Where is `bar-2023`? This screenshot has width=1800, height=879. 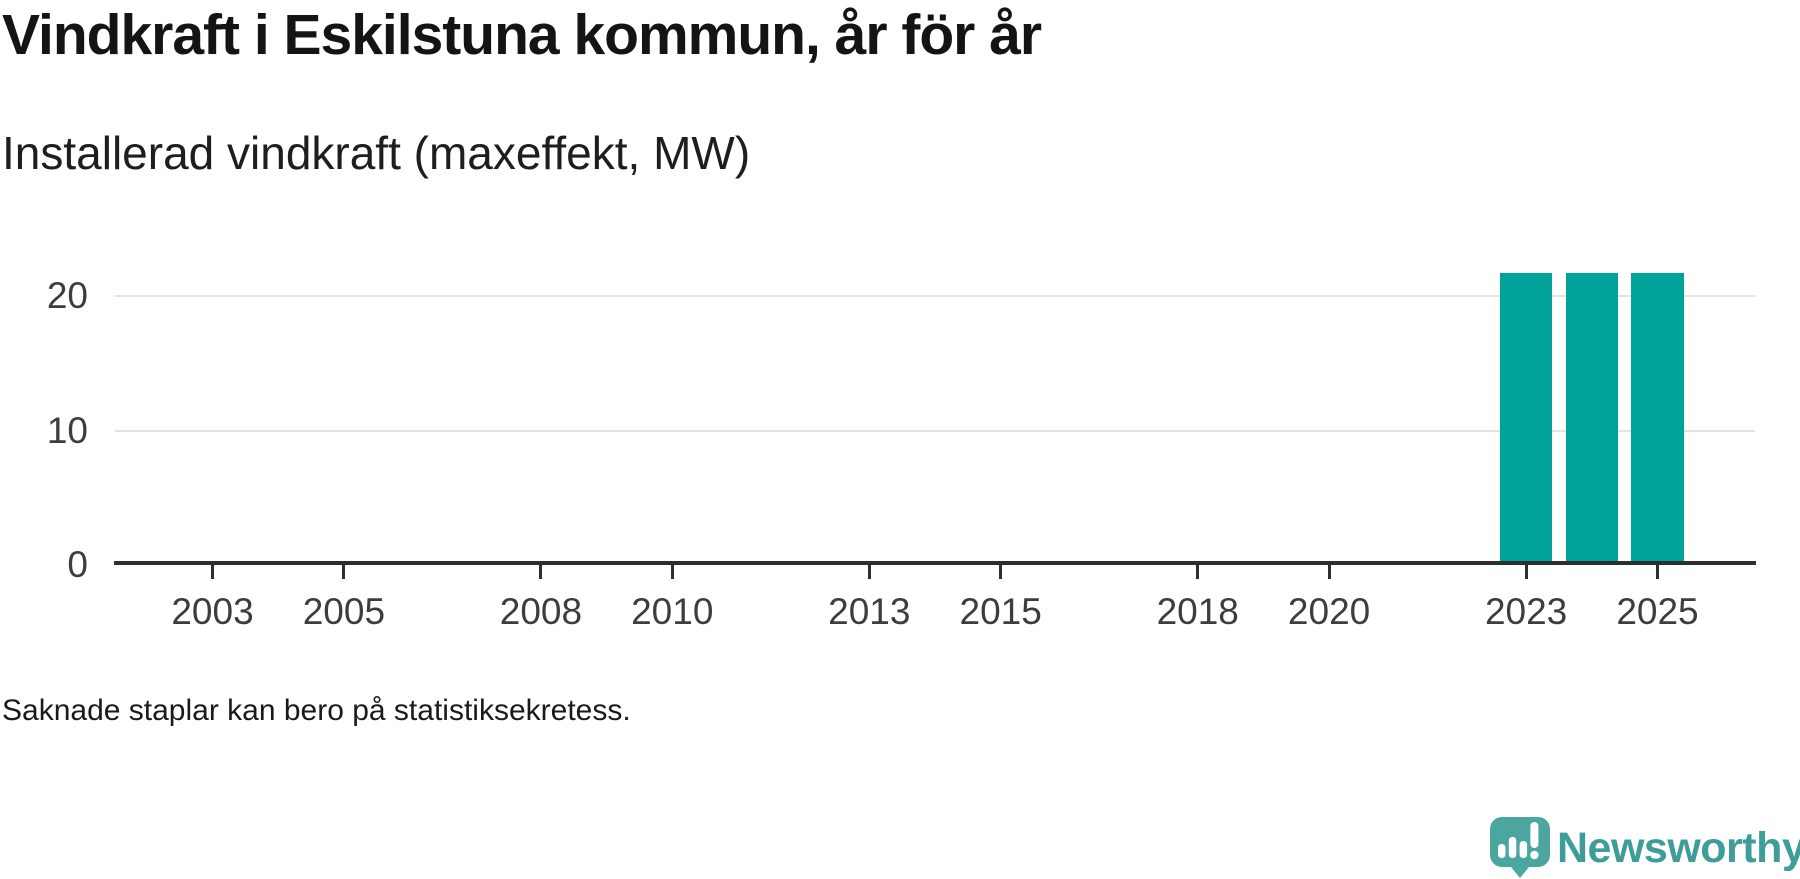 bar-2023 is located at coordinates (1526, 418).